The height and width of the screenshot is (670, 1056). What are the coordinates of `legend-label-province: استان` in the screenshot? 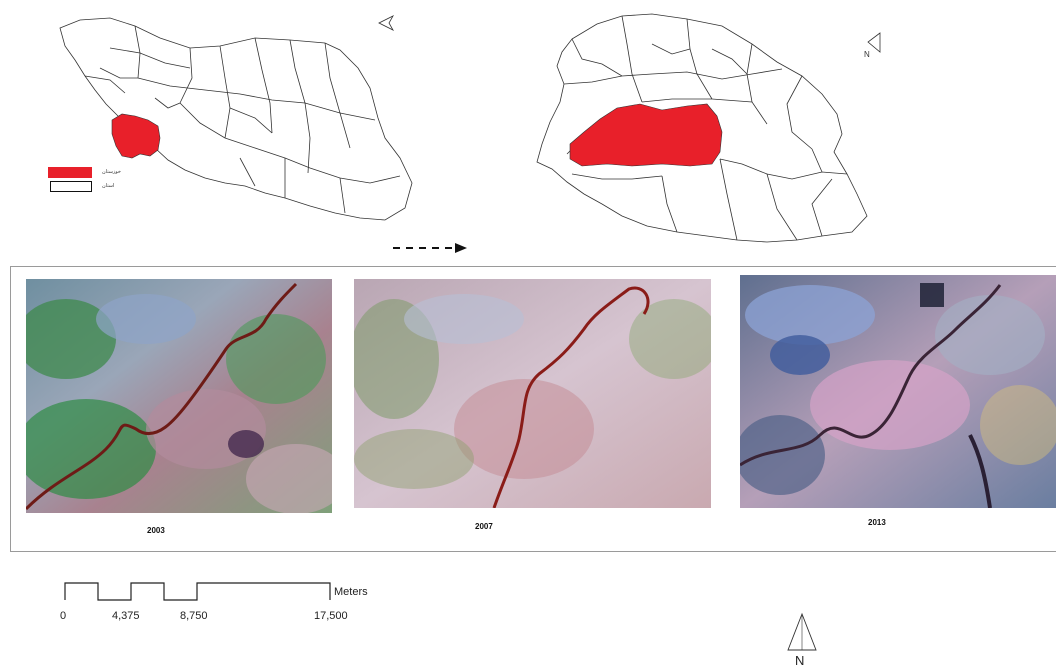 It's located at (108, 186).